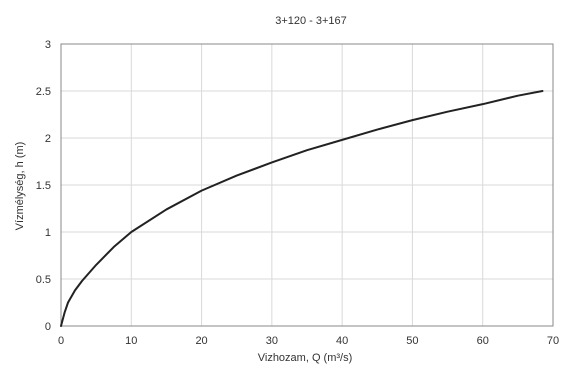 The image size is (562, 369). I want to click on x-tick-label: 40, so click(342, 341).